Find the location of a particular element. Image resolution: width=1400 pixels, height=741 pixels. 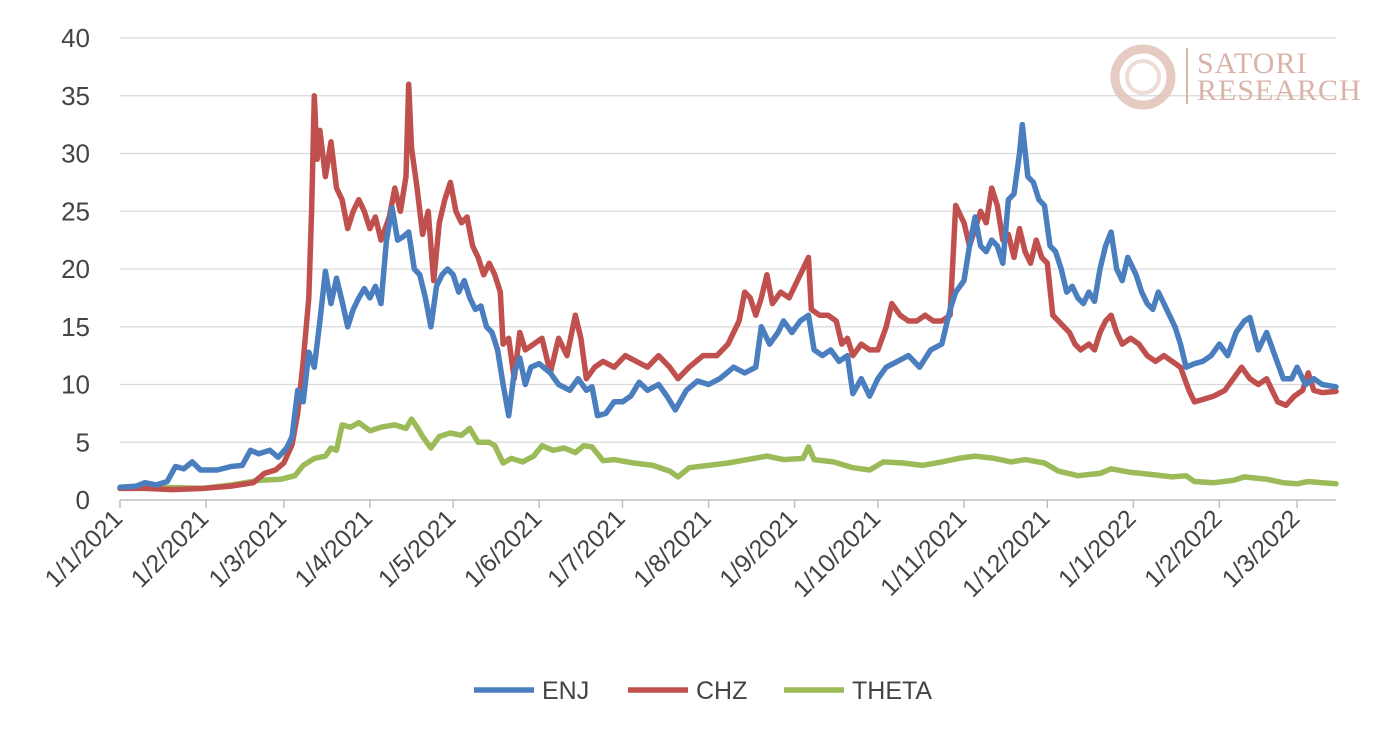

x-tick-label: 1/8/2021 is located at coordinates (672, 548).